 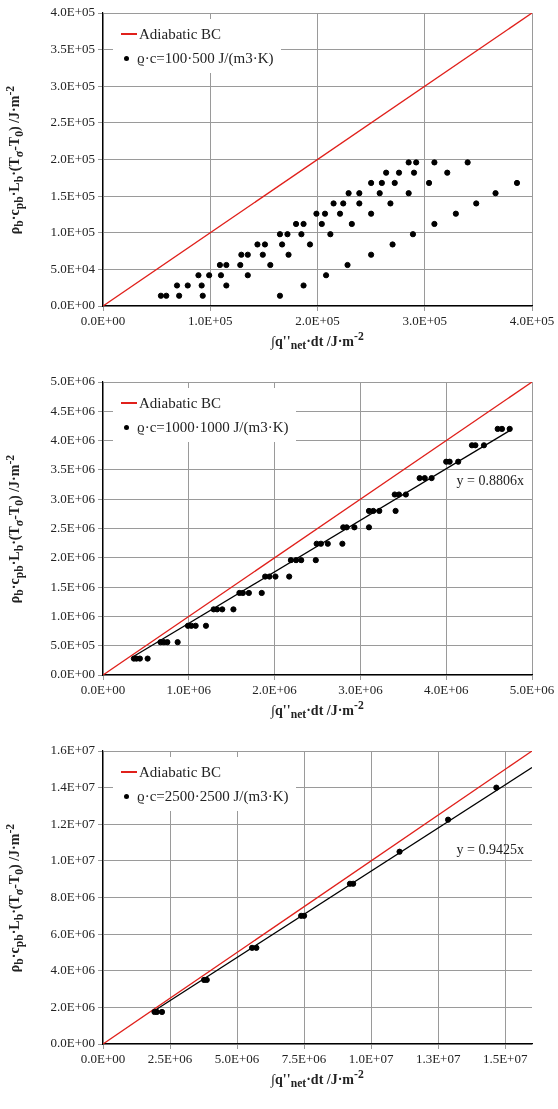 What do you see at coordinates (73, 498) in the screenshot?
I see `y-tick-label: 3.0E+06` at bounding box center [73, 498].